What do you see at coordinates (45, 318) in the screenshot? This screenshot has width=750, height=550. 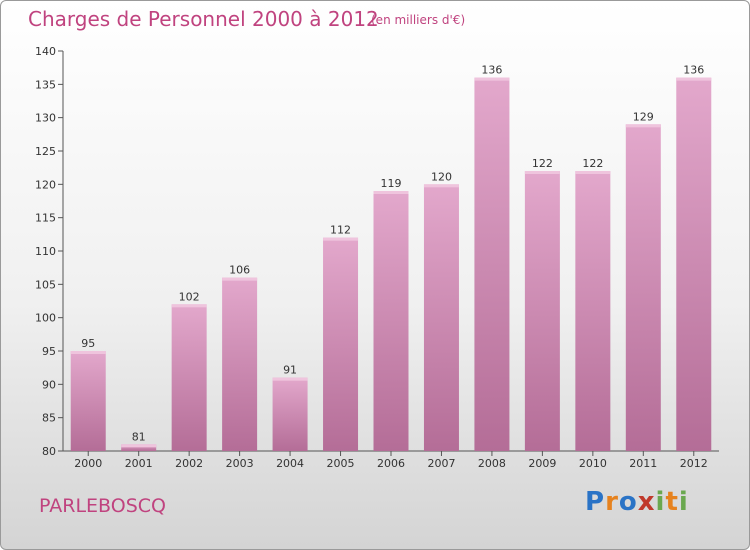 I see `y-tick-label: 100` at bounding box center [45, 318].